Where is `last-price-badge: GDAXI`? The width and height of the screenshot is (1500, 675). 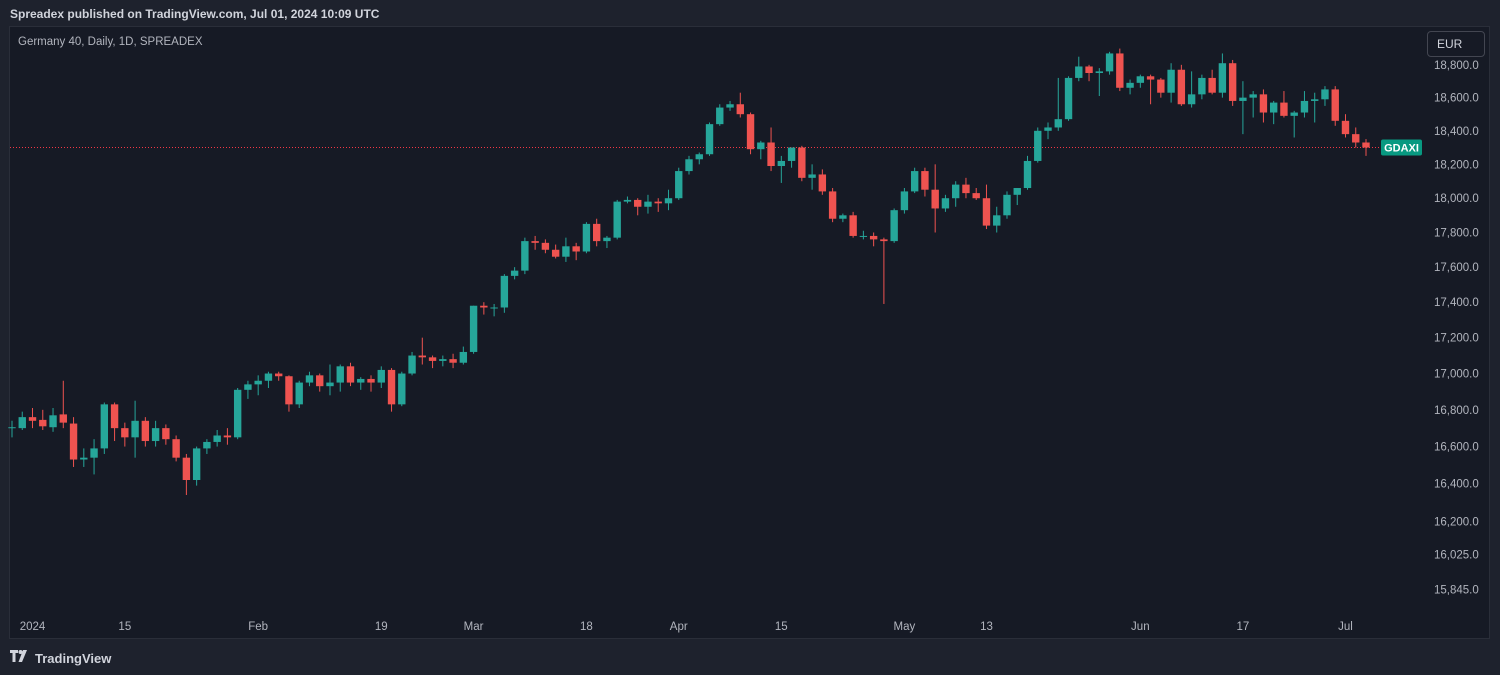 last-price-badge: GDAXI is located at coordinates (1401, 147).